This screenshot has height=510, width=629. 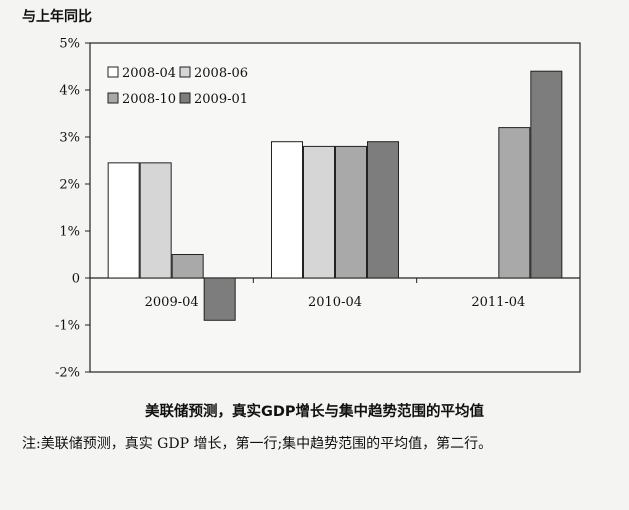 I want to click on footnote: 注:美联储预测，真实 GDP 增长，第一行;集中趋势范围的平均值，第二行。, so click(x=317, y=444).